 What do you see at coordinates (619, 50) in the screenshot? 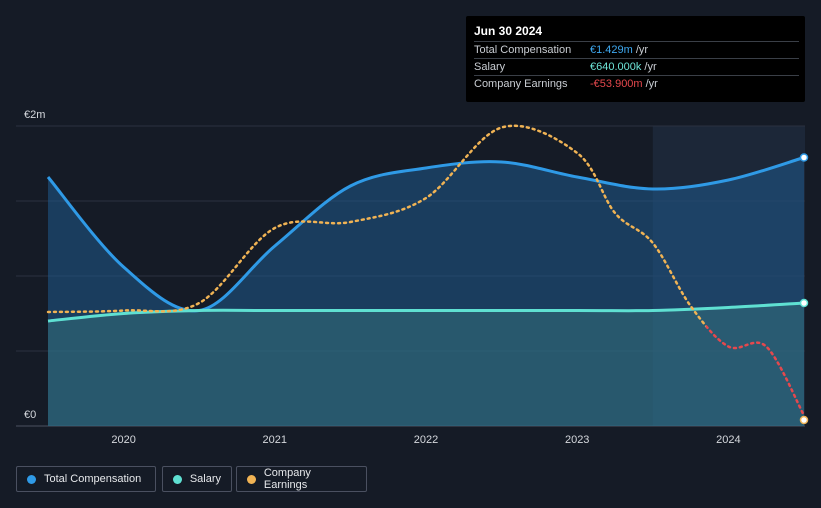
I see `tooltip-value: €1.429m/yr` at bounding box center [619, 50].